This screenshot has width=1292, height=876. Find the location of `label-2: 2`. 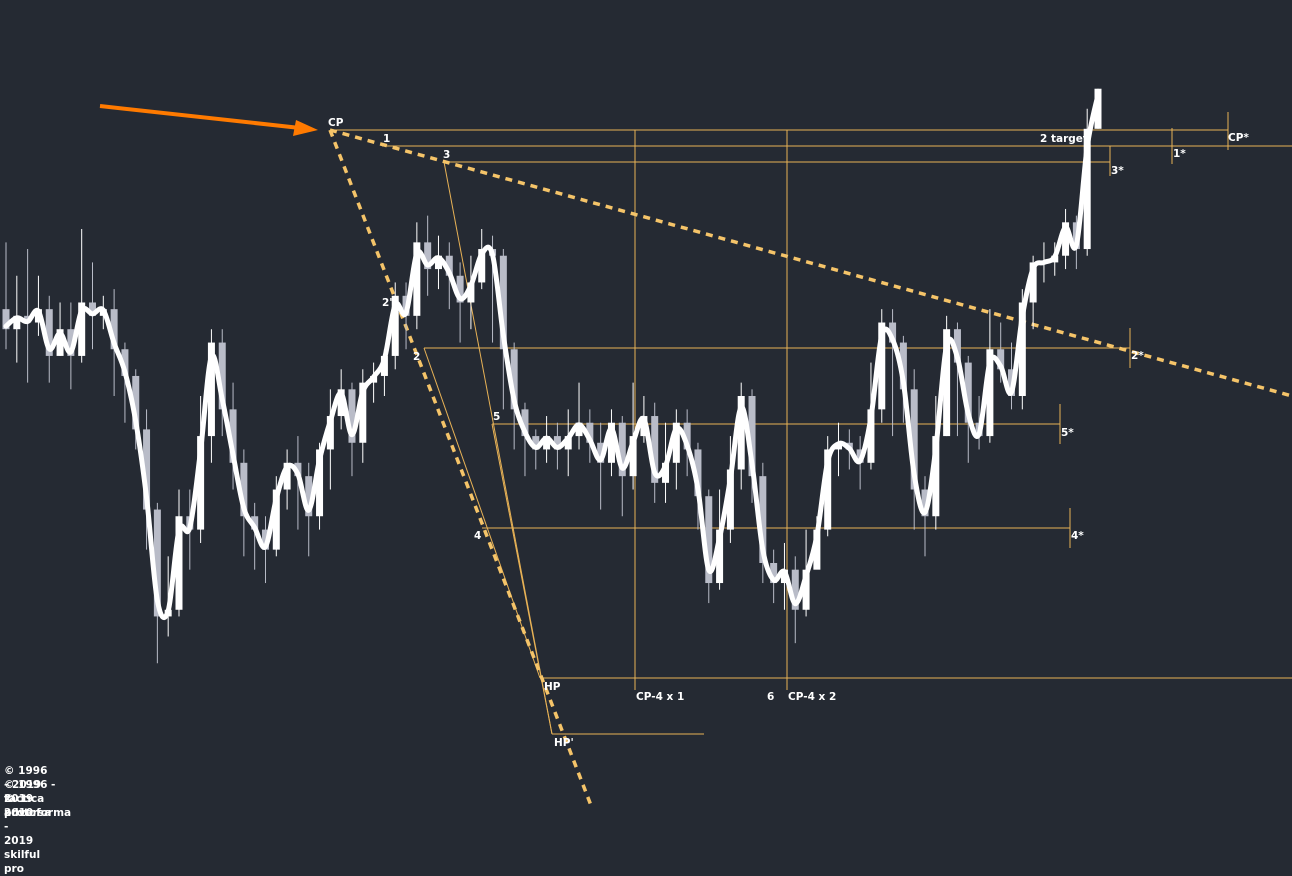

label-2: 2 is located at coordinates (416, 357).